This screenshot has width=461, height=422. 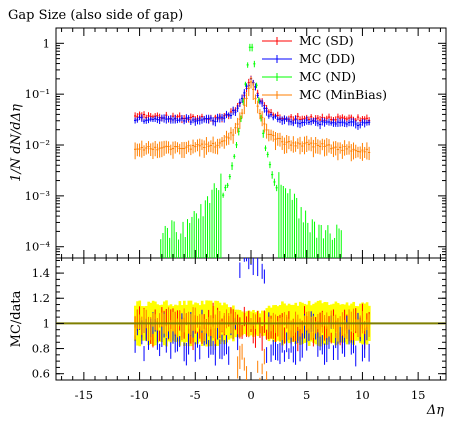 I want to click on top-y-tick-label: 10⁻¹, so click(x=37, y=94).